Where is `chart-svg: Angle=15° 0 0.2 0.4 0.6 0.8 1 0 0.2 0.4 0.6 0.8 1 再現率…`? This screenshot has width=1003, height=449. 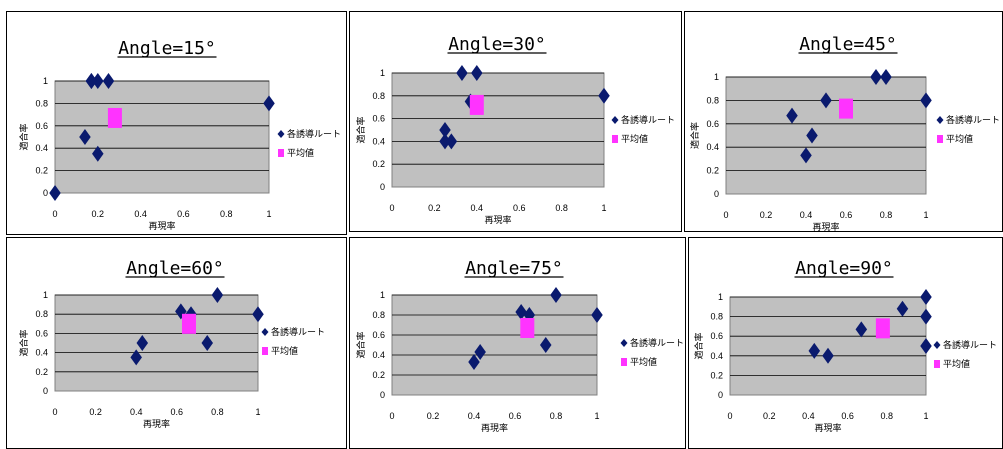
chart-svg: Angle=15° 0 0.2 0.4 0.6 0.8 1 0 0.2 0.4 0.6 0.8 1 再現率… is located at coordinates (179, 135).